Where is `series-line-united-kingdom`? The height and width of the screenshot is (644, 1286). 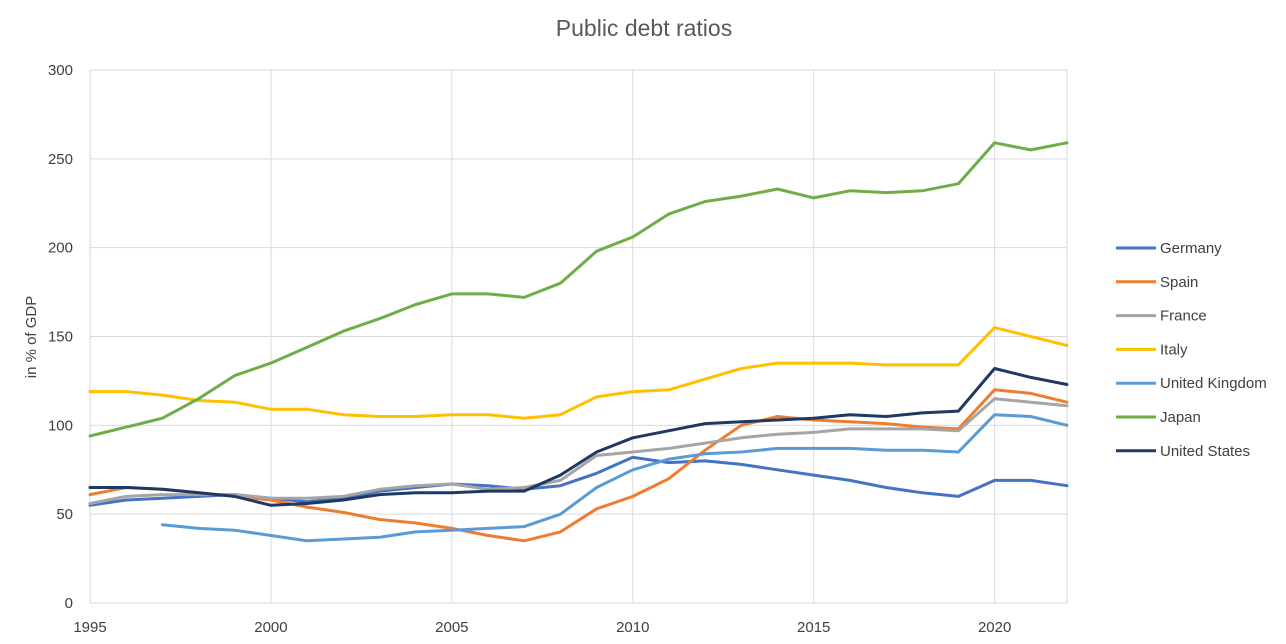 series-line-united-kingdom is located at coordinates (614, 478).